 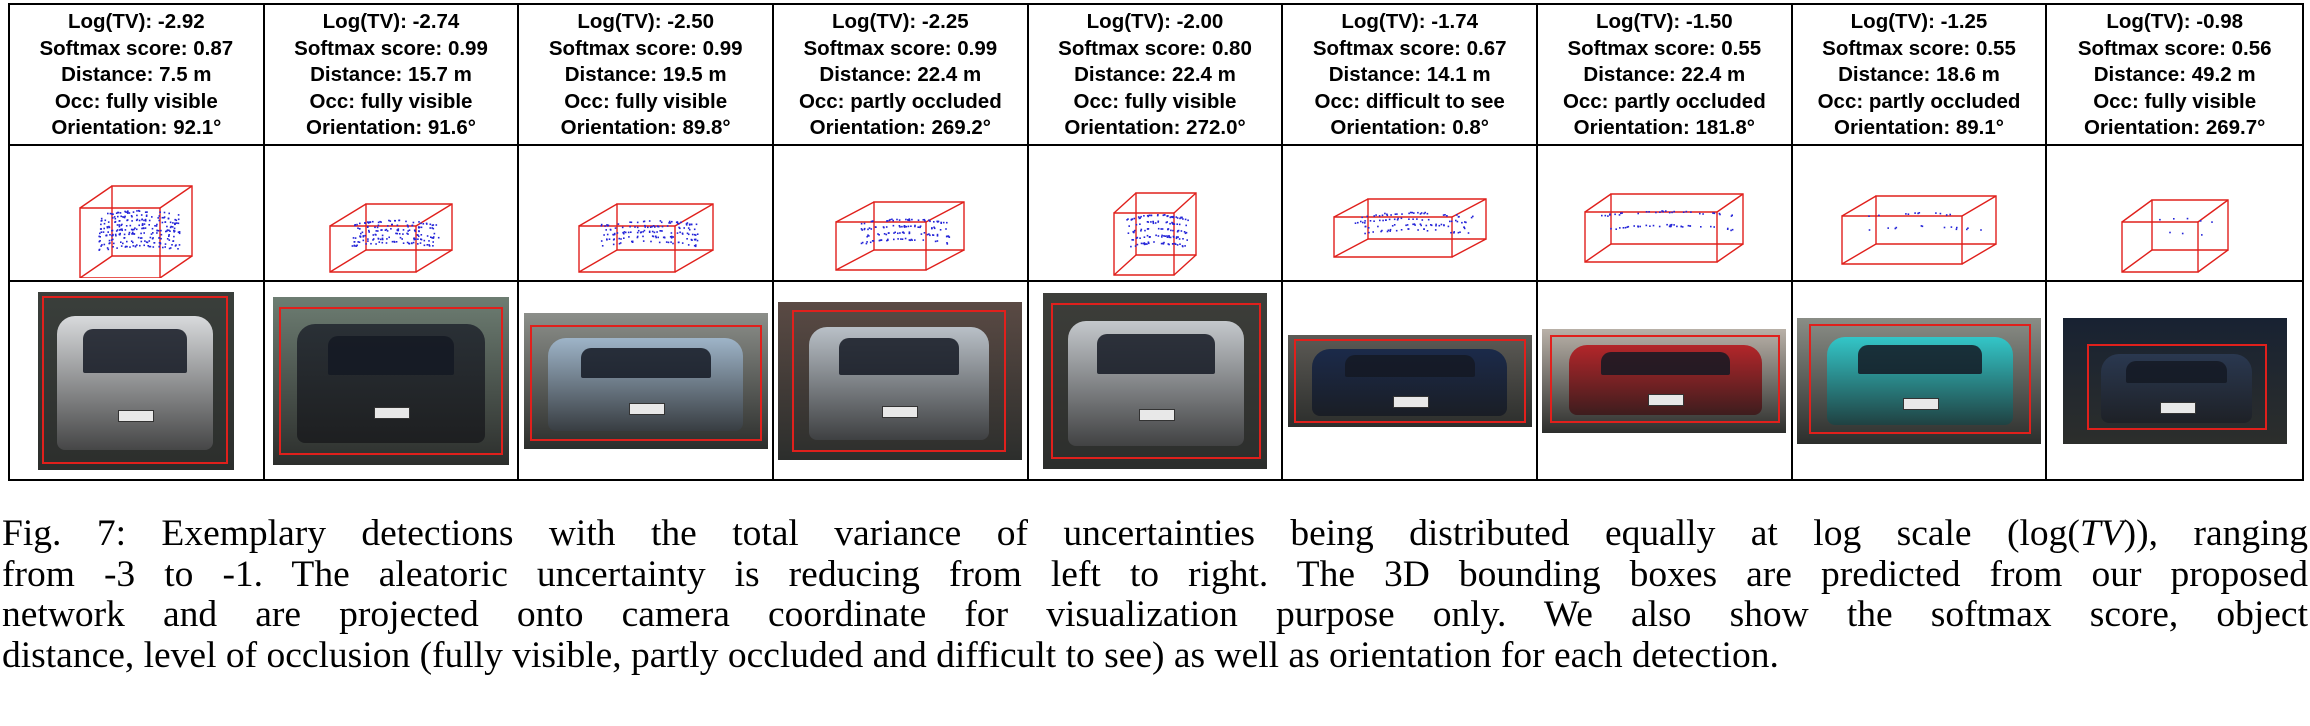 What do you see at coordinates (136, 22) in the screenshot?
I see `log-tv-label: Log(TV): -2.92` at bounding box center [136, 22].